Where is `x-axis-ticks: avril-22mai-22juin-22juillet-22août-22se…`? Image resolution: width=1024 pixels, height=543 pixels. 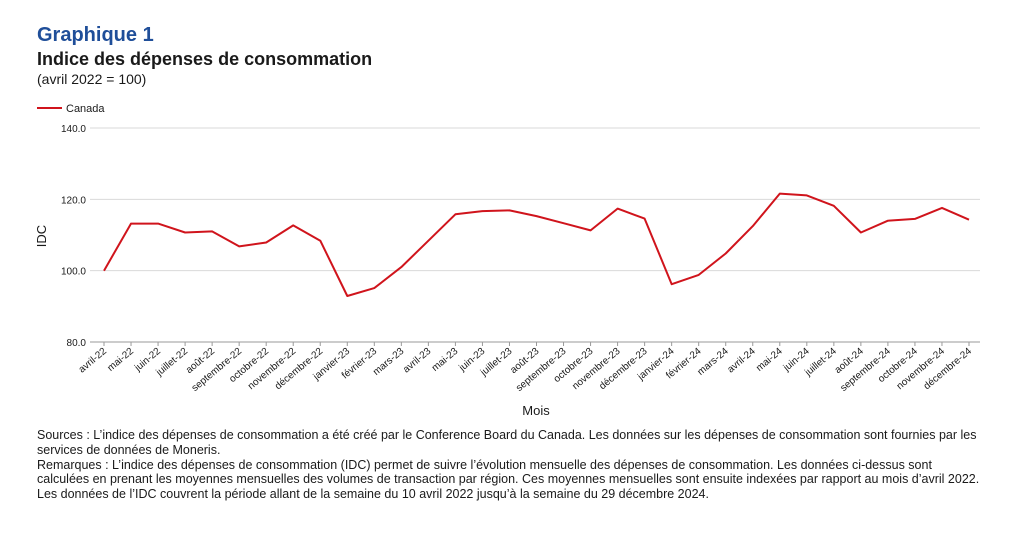 x-axis-ticks: avril-22mai-22juin-22juillet-22août-22se… is located at coordinates (526, 368).